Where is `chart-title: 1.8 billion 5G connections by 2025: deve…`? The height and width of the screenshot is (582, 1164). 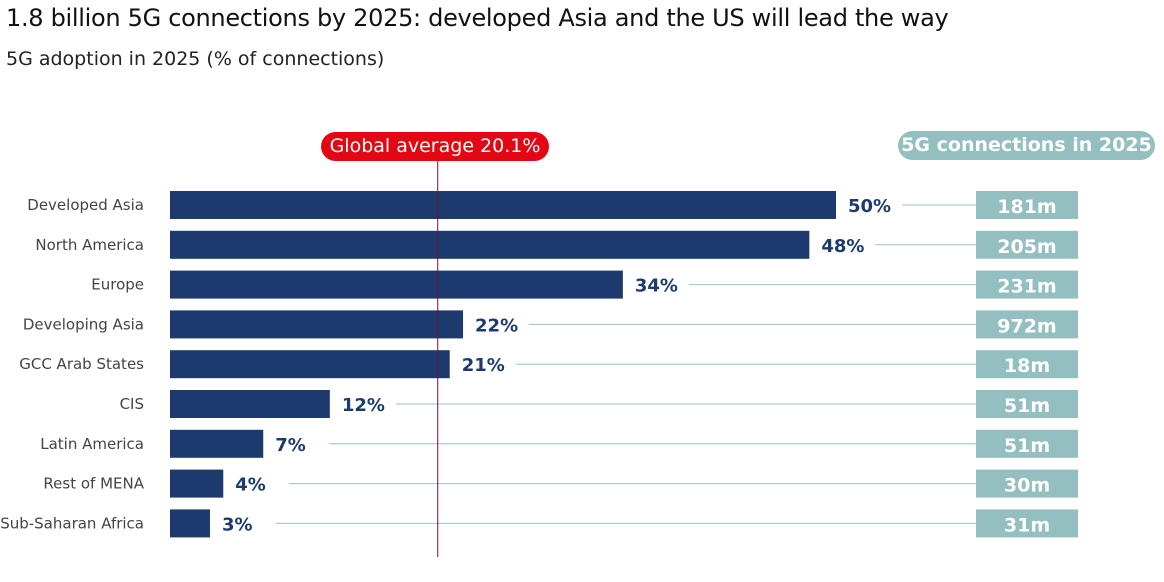 chart-title: 1.8 billion 5G connections by 2025: deve… is located at coordinates (477, 18).